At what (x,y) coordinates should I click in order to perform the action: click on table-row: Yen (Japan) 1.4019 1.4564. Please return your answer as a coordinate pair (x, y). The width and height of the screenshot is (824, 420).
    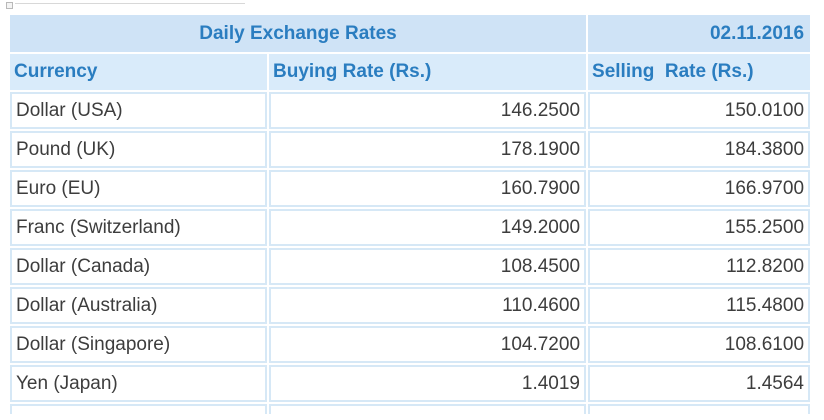
    Looking at the image, I should click on (410, 383).